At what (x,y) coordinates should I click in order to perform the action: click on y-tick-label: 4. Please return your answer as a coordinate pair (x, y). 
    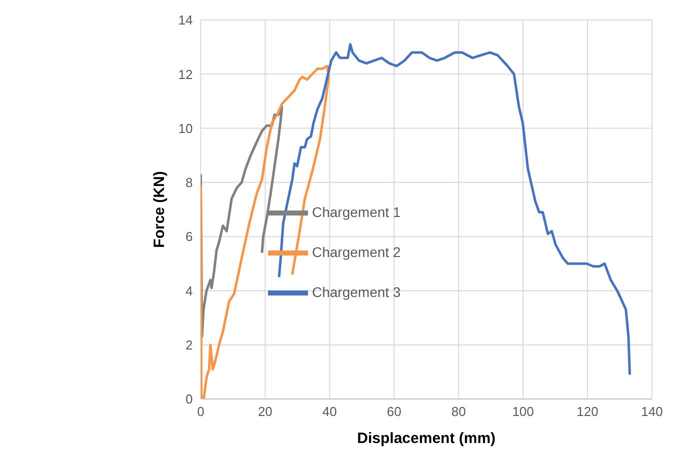
    Looking at the image, I should click on (189, 290).